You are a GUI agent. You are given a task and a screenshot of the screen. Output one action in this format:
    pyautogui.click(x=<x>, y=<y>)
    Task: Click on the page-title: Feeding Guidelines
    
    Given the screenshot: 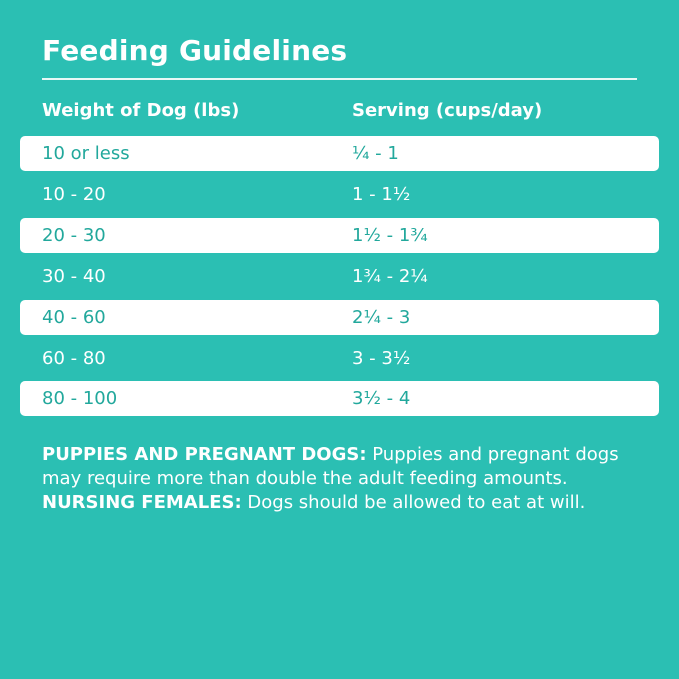 What is the action you would take?
    pyautogui.click(x=195, y=50)
    